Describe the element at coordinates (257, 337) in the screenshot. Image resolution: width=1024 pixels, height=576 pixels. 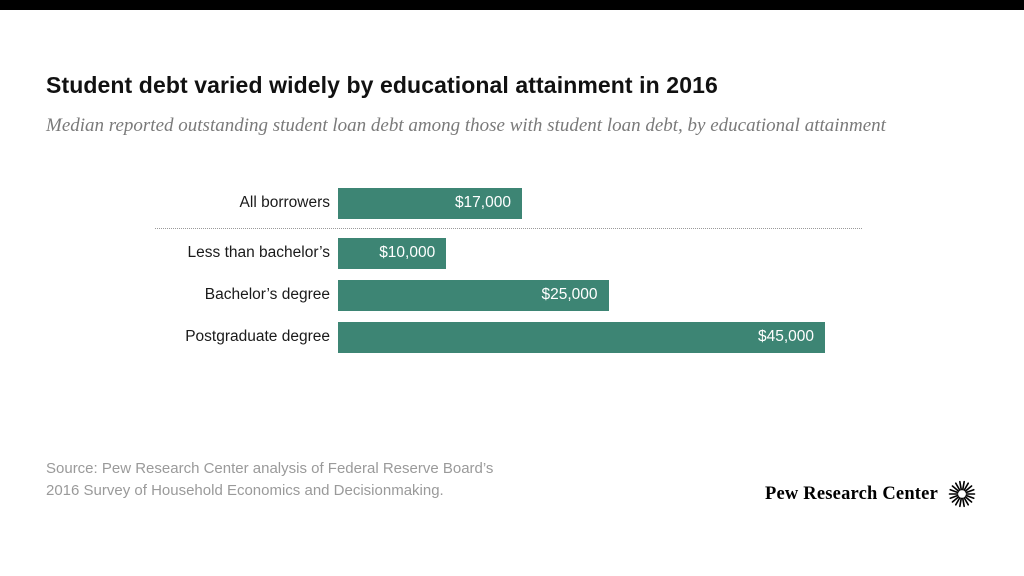
I see `category-label: Postgraduate degree` at that location.